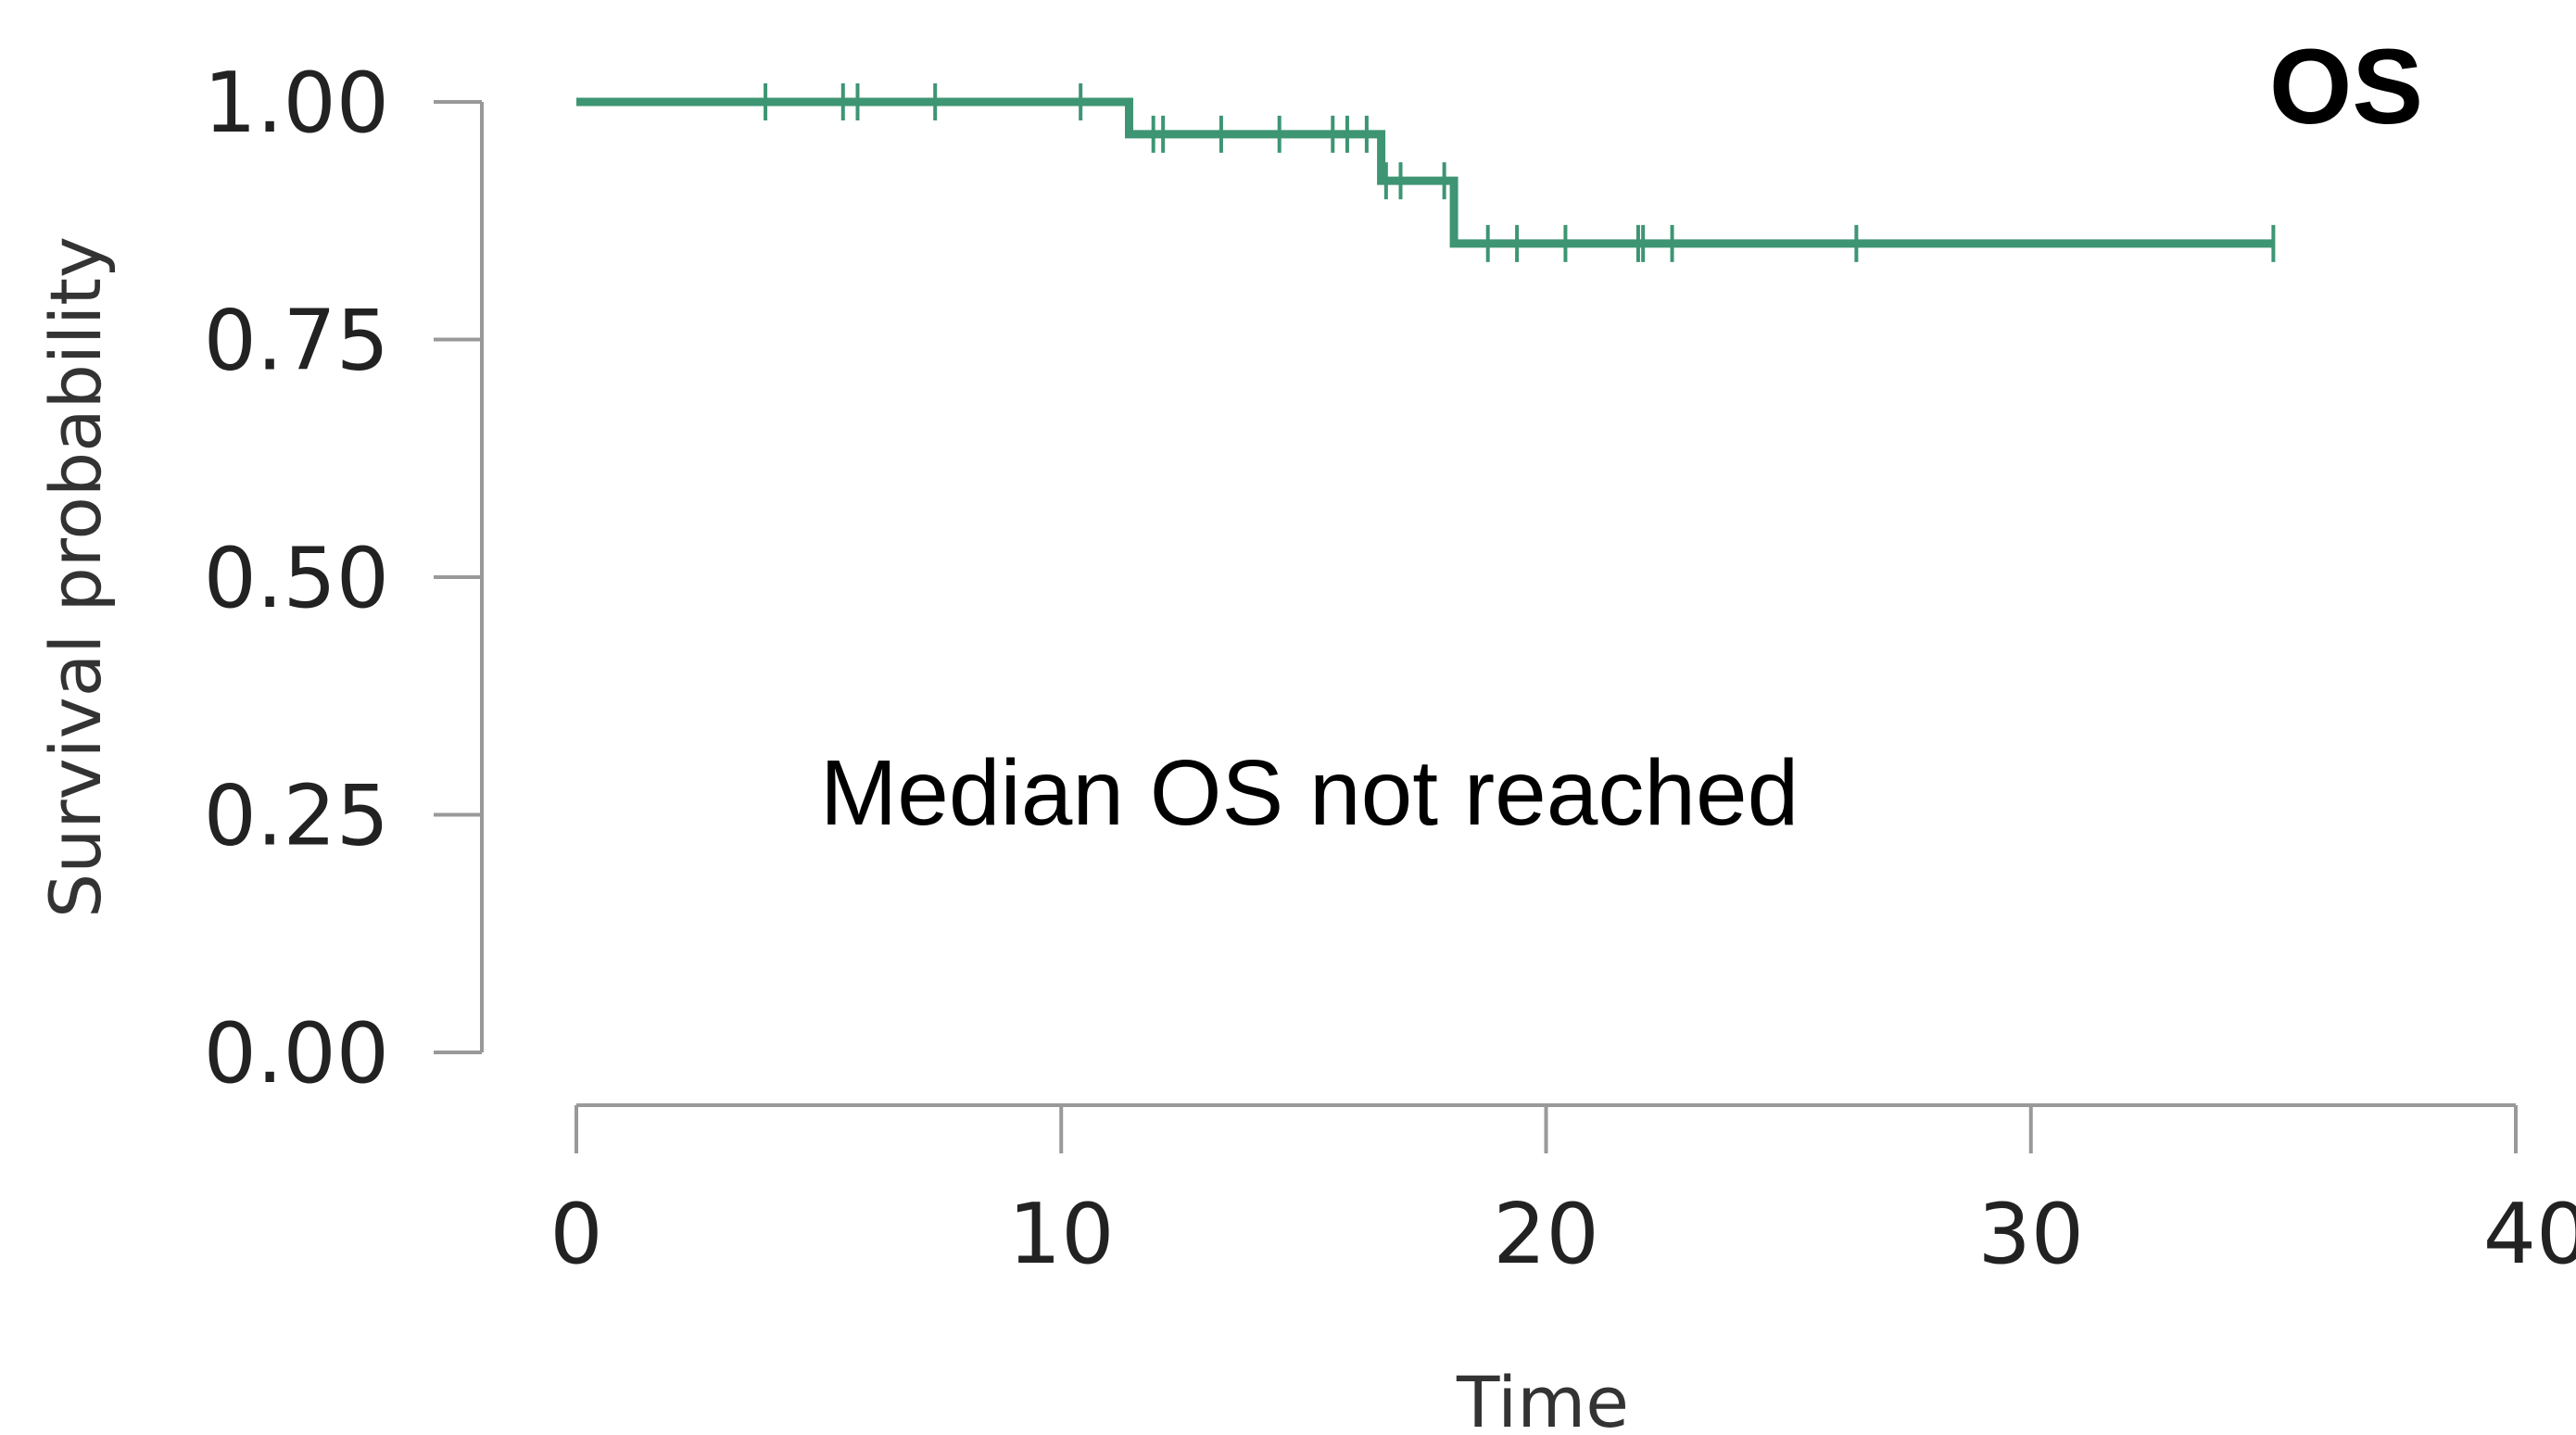 The image size is (2576, 1435). Describe the element at coordinates (2530, 1234) in the screenshot. I see `x-tick-label: 40` at that location.